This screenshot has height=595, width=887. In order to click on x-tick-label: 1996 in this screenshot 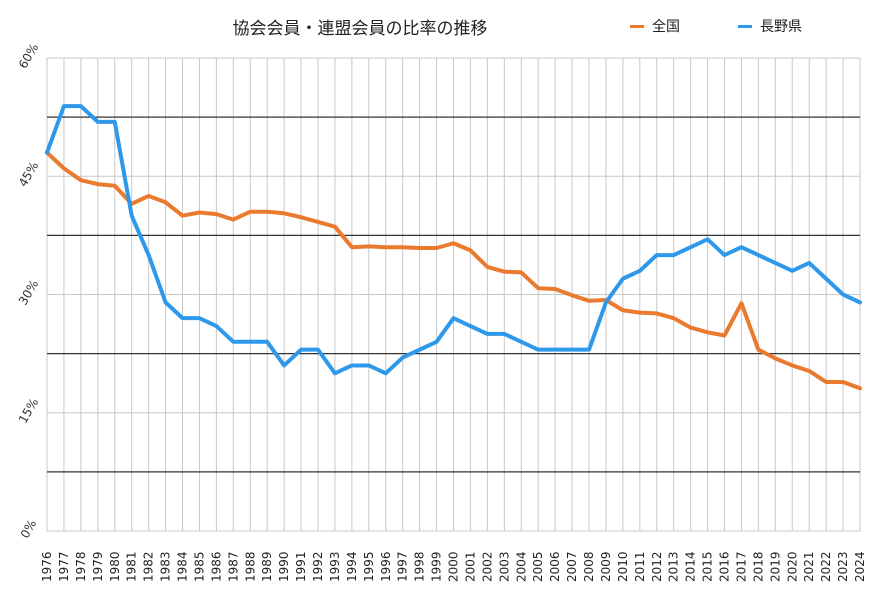, I will do `click(386, 566)`.